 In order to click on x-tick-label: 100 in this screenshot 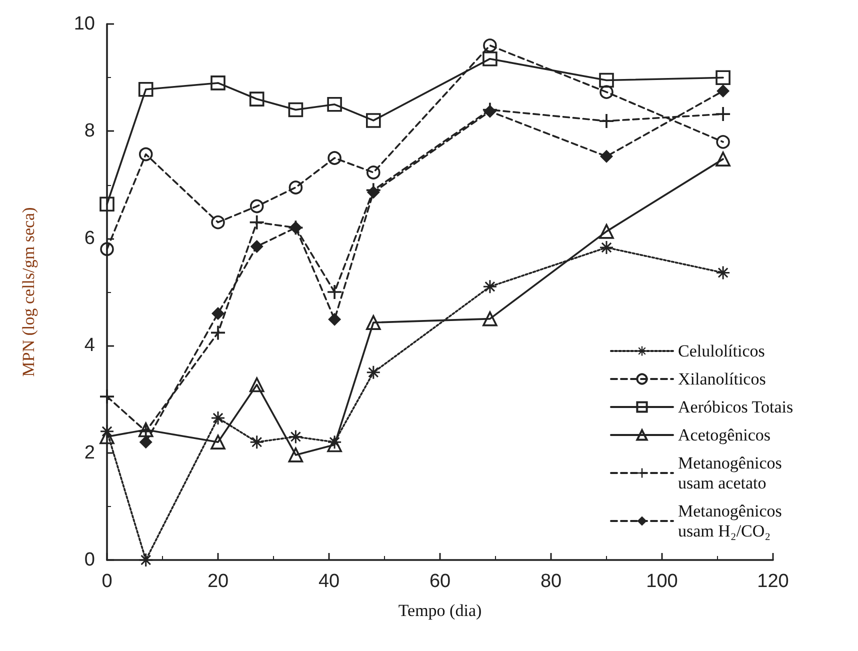, I will do `click(662, 581)`.